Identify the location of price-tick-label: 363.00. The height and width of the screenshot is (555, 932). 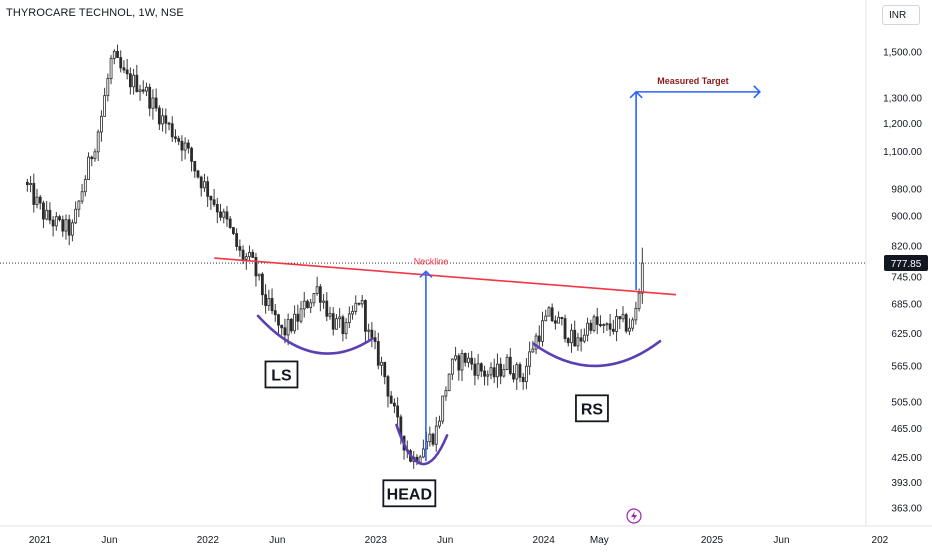
(906, 509).